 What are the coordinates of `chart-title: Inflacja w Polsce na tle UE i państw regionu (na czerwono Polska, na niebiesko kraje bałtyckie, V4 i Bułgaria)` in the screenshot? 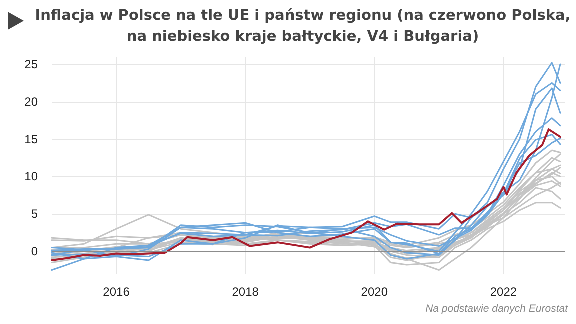 It's located at (303, 27).